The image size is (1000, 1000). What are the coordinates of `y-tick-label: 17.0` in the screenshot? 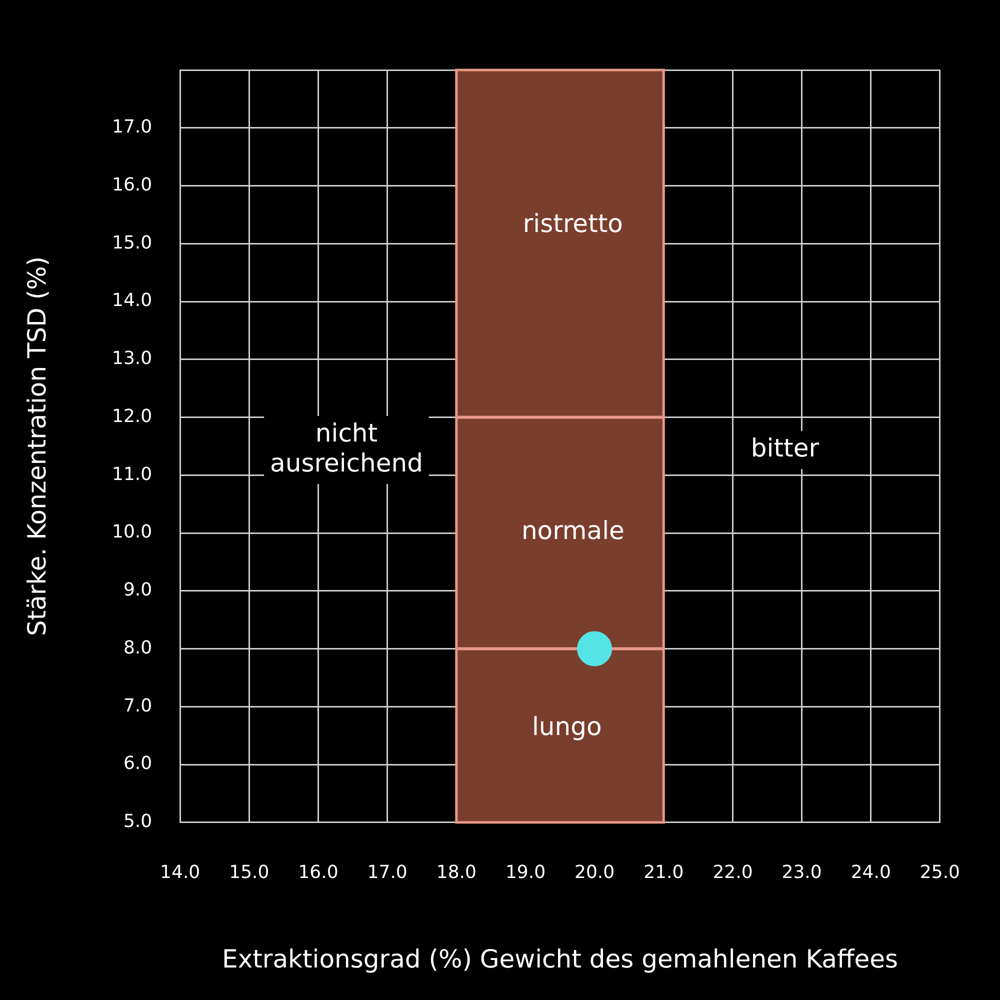 It's located at (132, 127).